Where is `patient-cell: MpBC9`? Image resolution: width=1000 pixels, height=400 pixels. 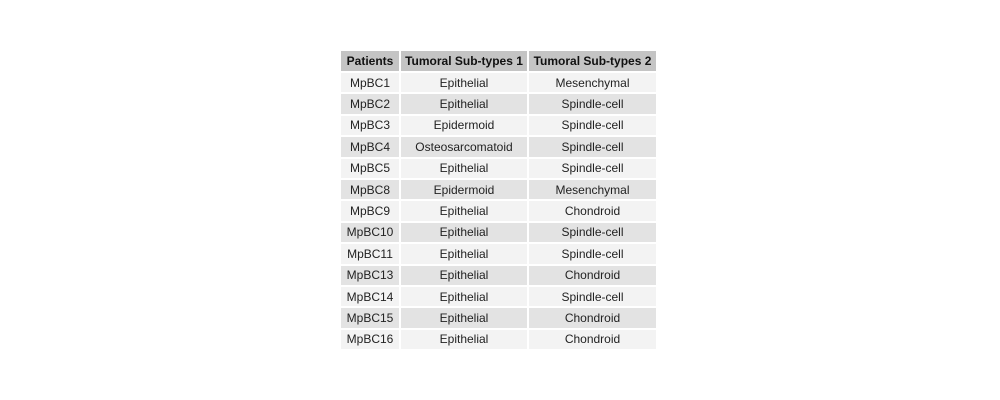
patient-cell: MpBC9 is located at coordinates (370, 211).